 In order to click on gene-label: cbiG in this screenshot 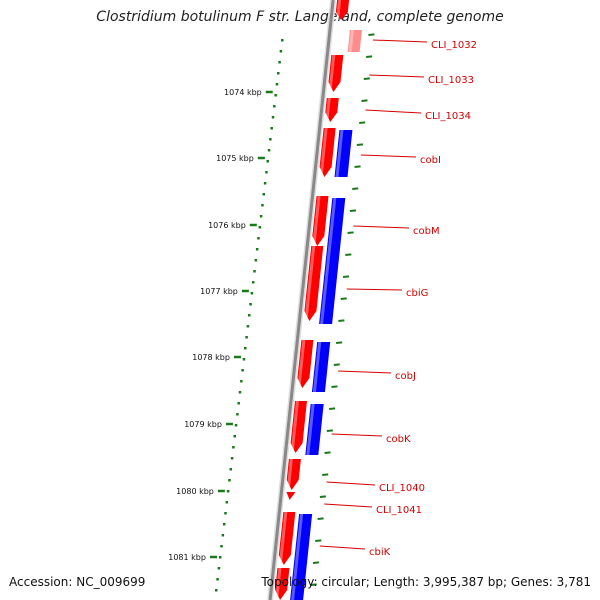, I will do `click(417, 293)`.